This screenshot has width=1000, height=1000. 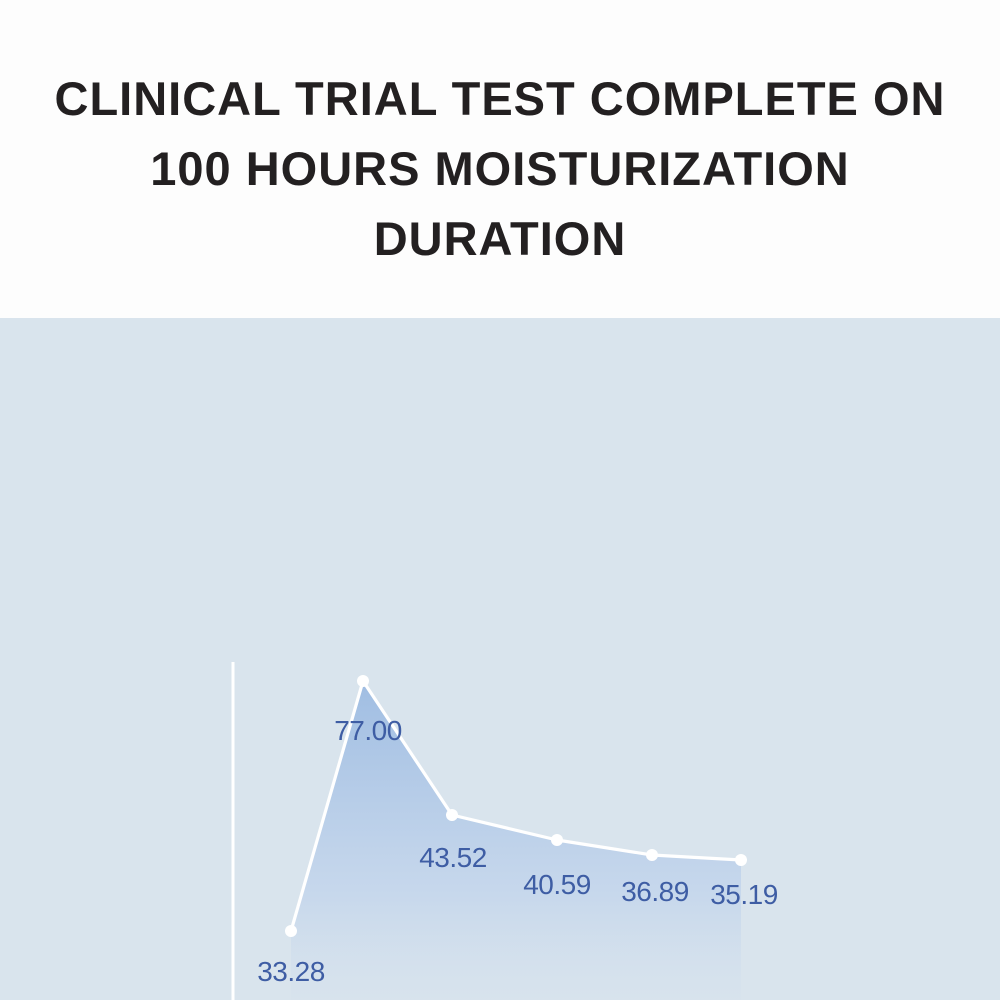 I want to click on value-label-24h: 43.52, so click(x=453, y=857).